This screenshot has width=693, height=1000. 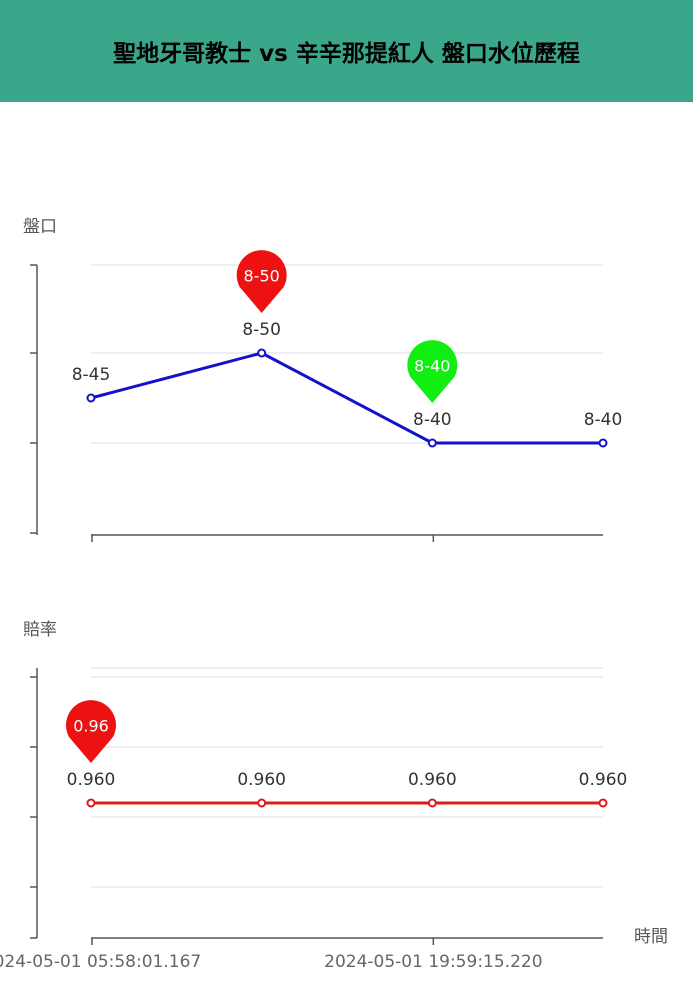 I want to click on header: 聖地牙哥教士 vs 辛辛那提紅人 盤口水位歷程, so click(x=346, y=51).